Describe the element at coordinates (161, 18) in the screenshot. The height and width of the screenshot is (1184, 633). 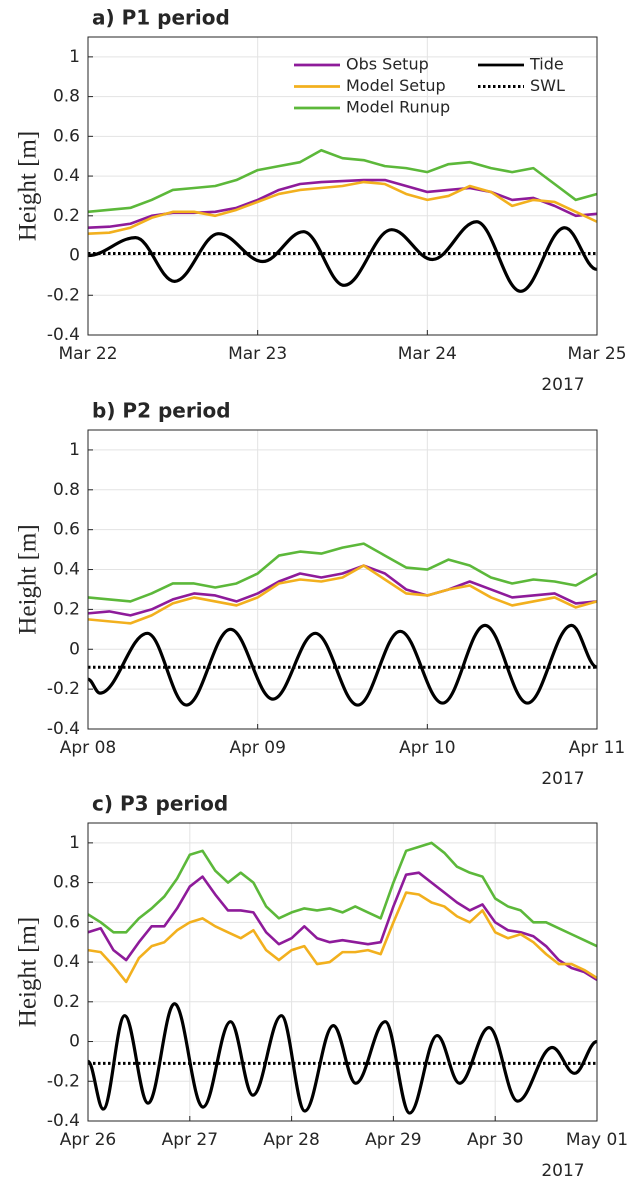
I see `chart-title: a) P1 period` at that location.